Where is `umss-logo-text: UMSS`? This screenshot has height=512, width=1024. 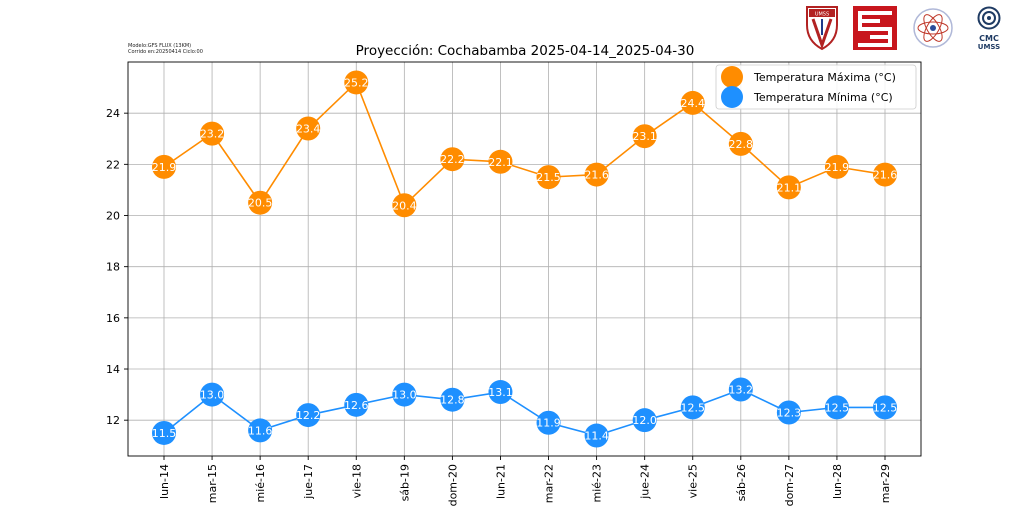 umss-logo-text: UMSS is located at coordinates (989, 47).